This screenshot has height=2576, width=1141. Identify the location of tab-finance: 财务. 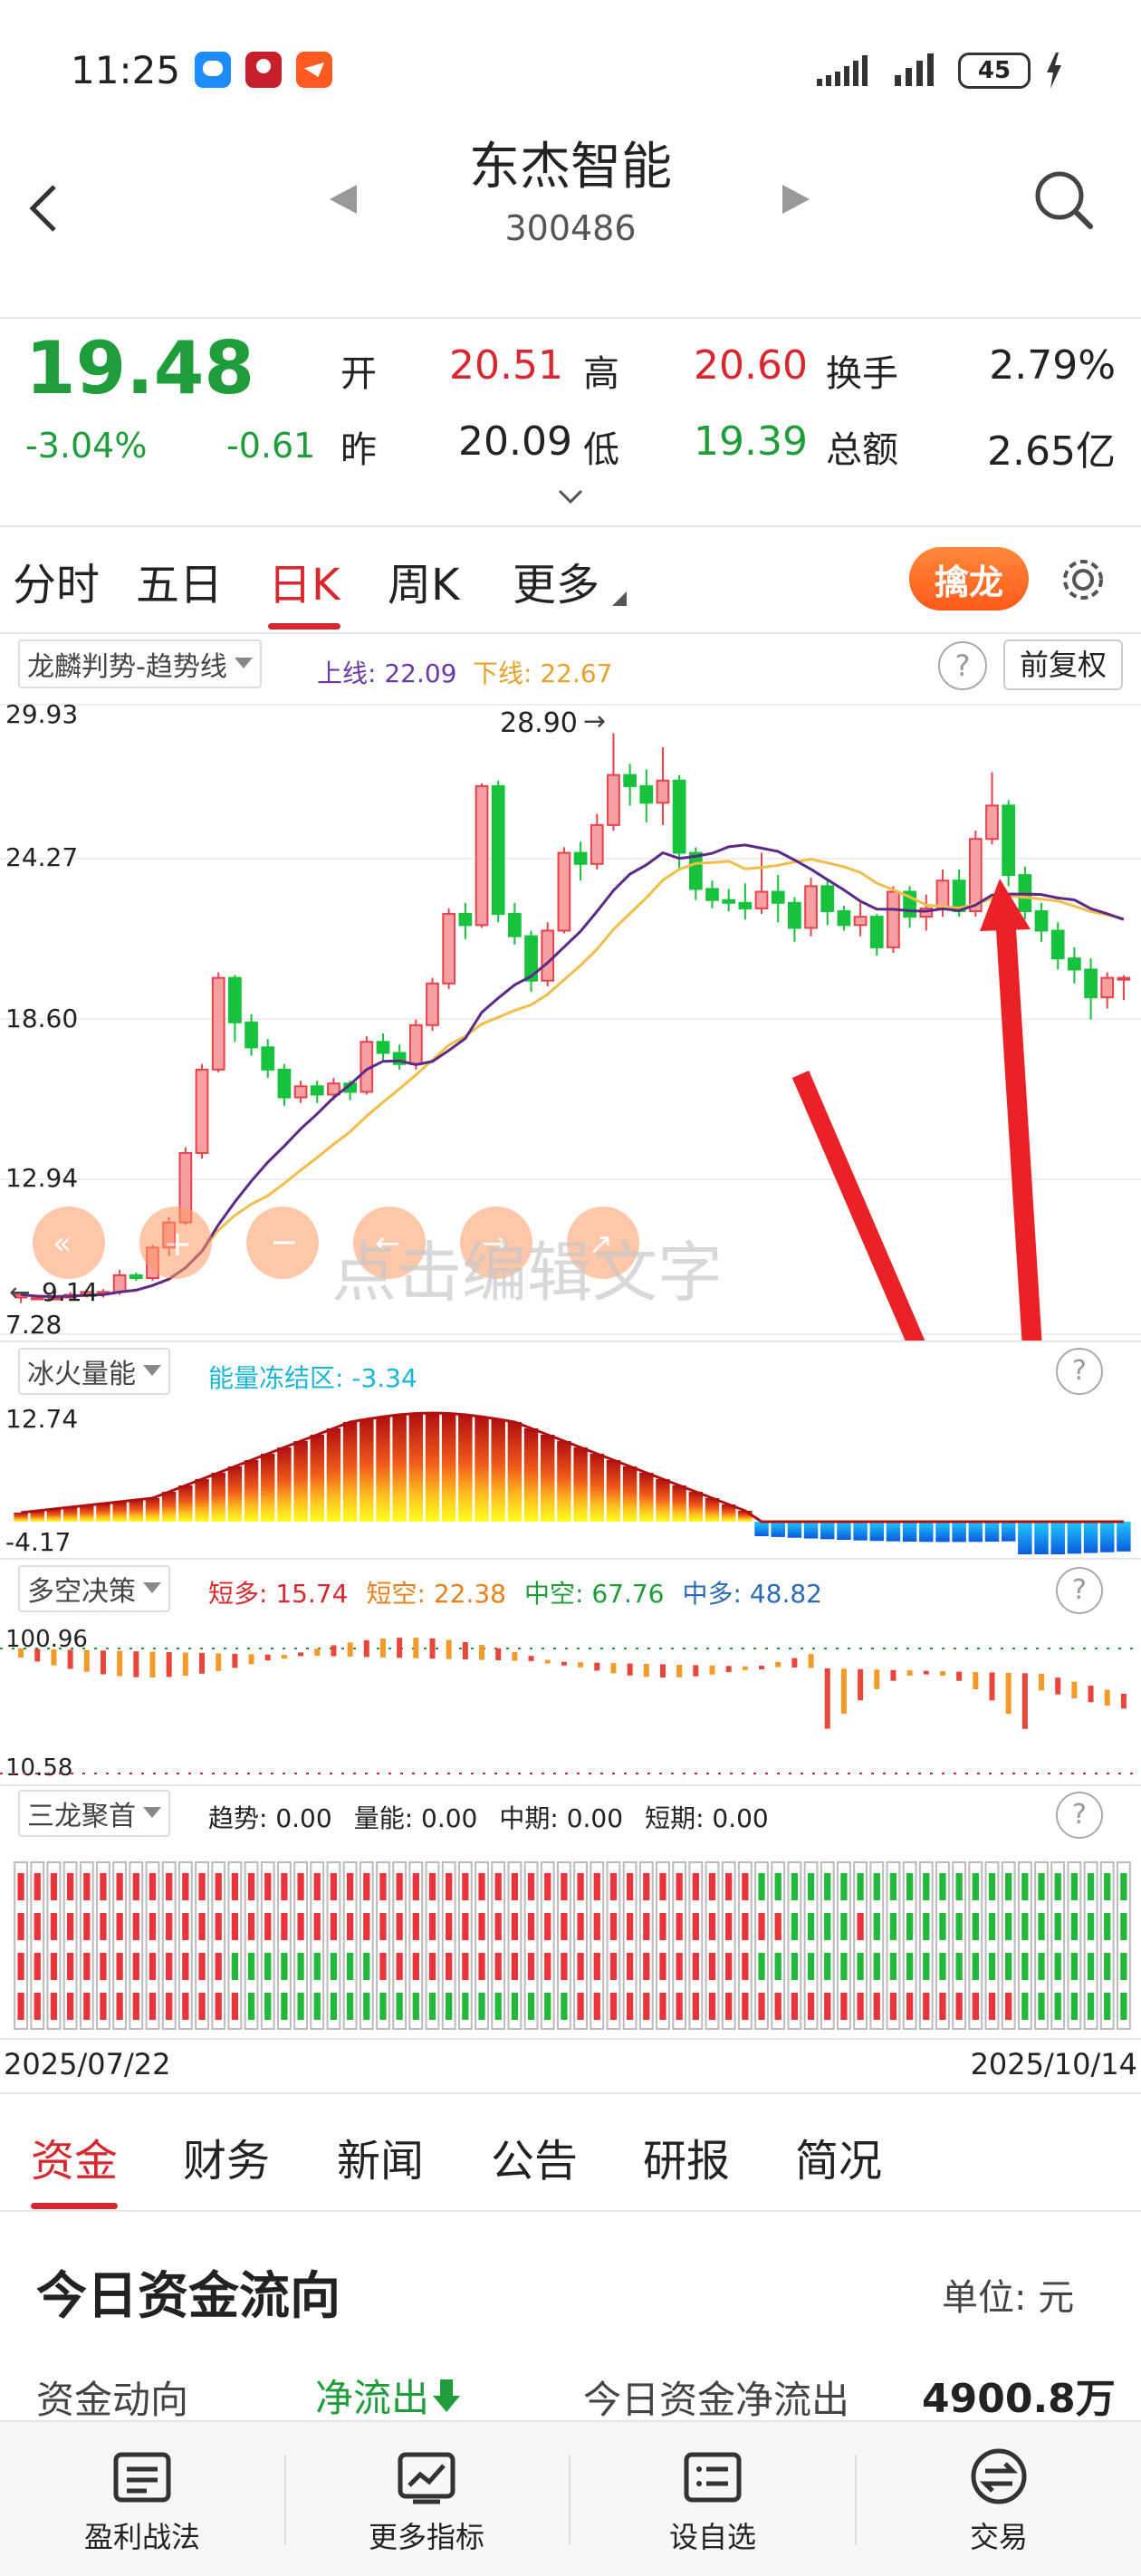
(227, 2161).